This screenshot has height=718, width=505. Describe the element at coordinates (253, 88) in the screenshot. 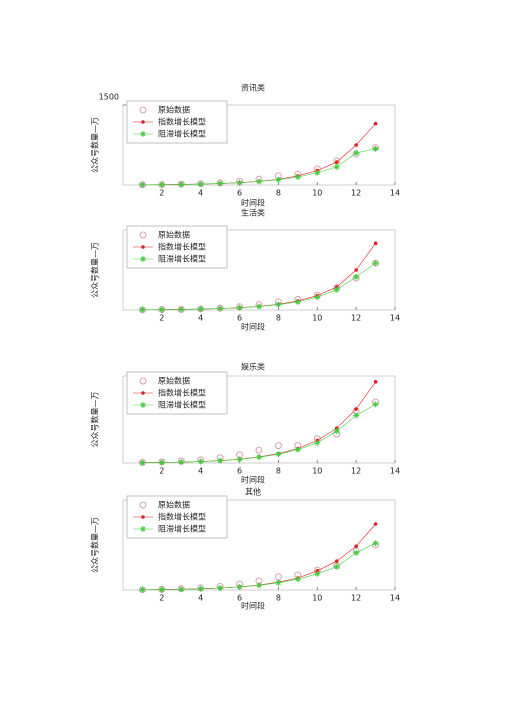

I see `chart-title: 资讯类` at that location.